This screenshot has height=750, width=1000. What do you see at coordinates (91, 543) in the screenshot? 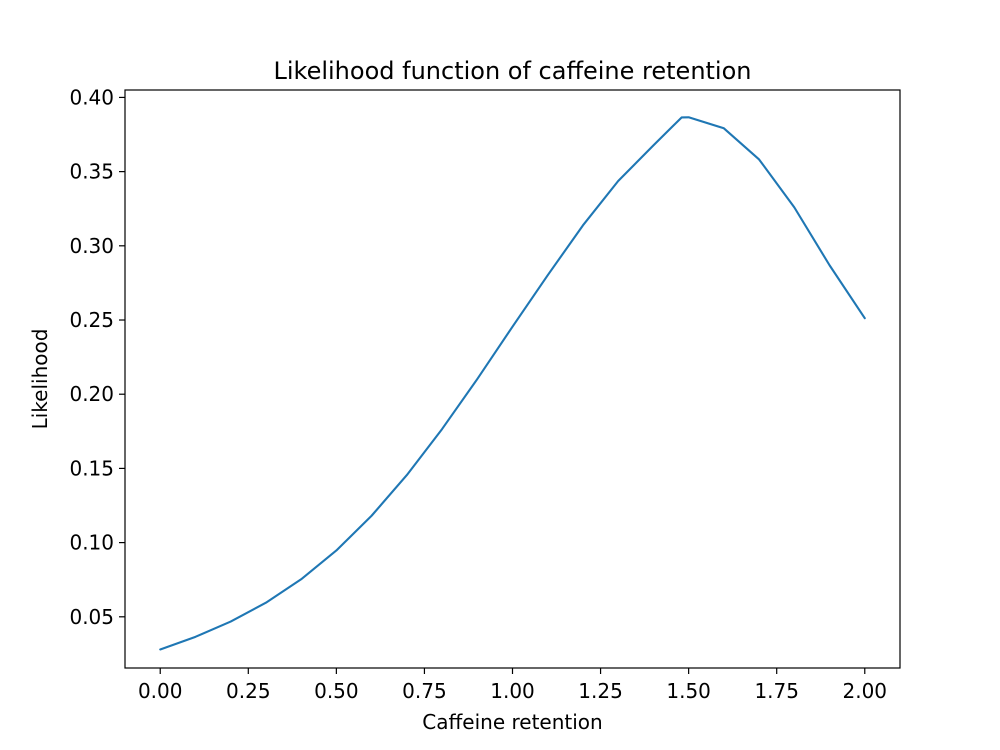
I see `y-tick-label: 0.10` at bounding box center [91, 543].